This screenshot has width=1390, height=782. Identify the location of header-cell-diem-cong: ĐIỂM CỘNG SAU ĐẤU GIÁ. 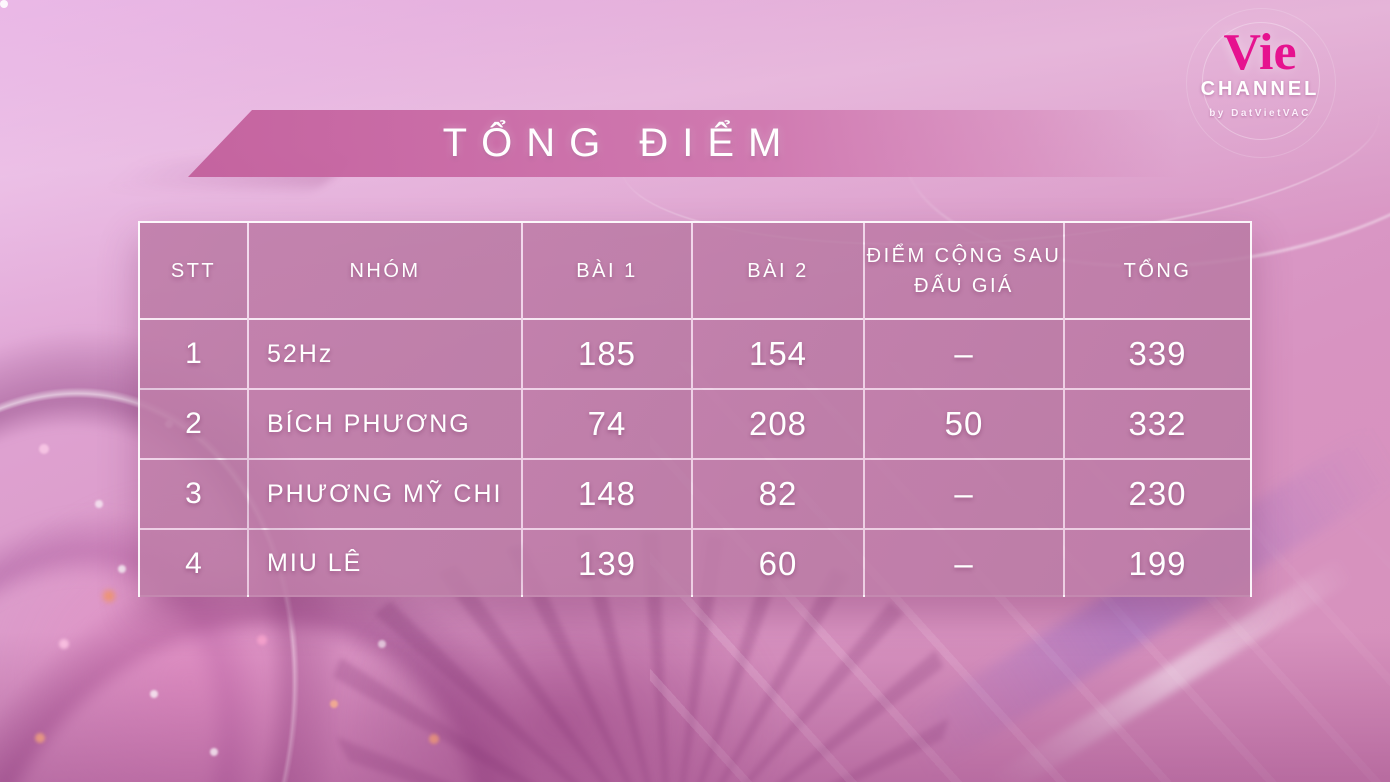
(964, 270).